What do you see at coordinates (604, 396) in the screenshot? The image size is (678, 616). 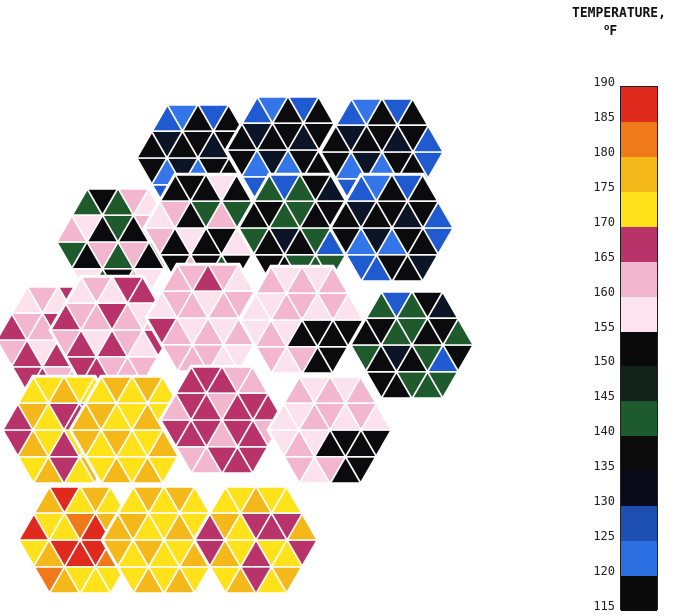 I see `scale-tick-label: 145` at bounding box center [604, 396].